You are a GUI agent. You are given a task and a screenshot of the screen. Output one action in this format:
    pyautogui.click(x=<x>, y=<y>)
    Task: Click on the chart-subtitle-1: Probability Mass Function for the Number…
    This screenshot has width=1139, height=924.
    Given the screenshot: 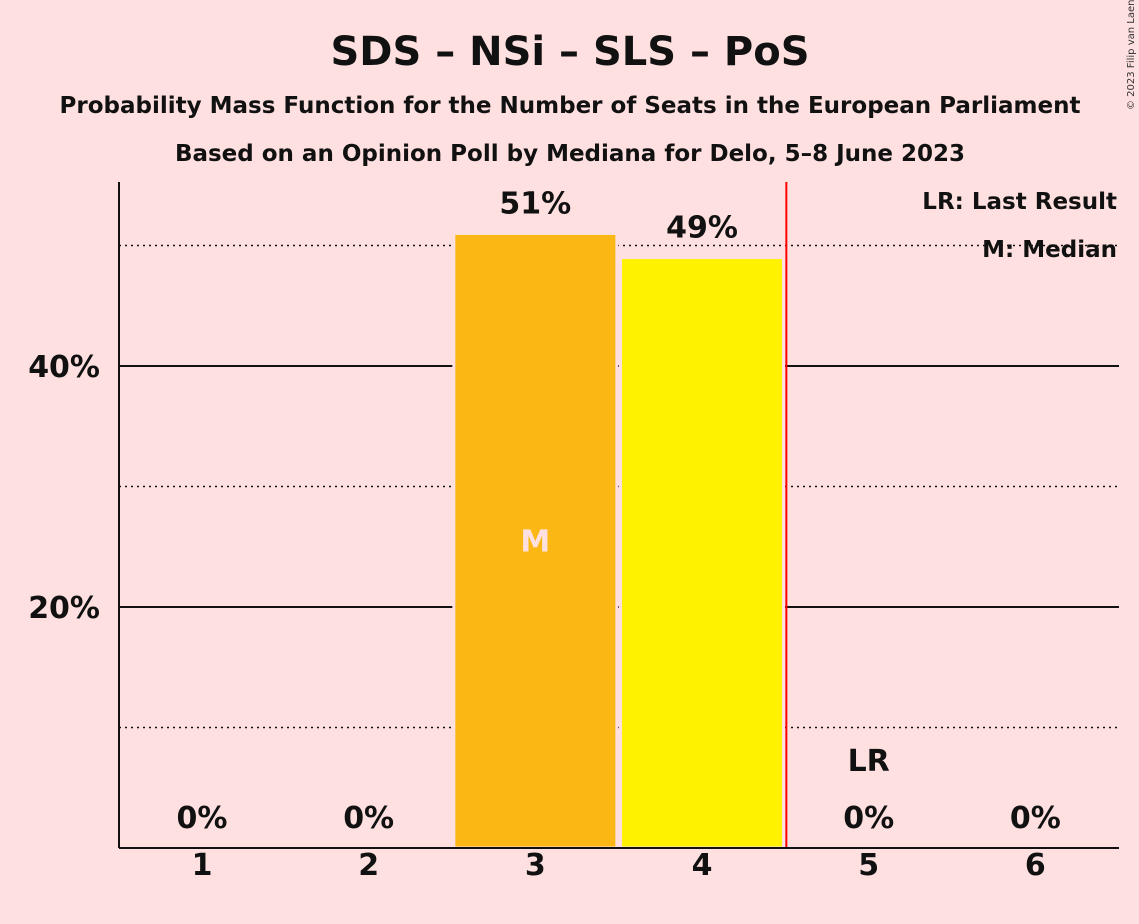 What is the action you would take?
    pyautogui.click(x=570, y=106)
    